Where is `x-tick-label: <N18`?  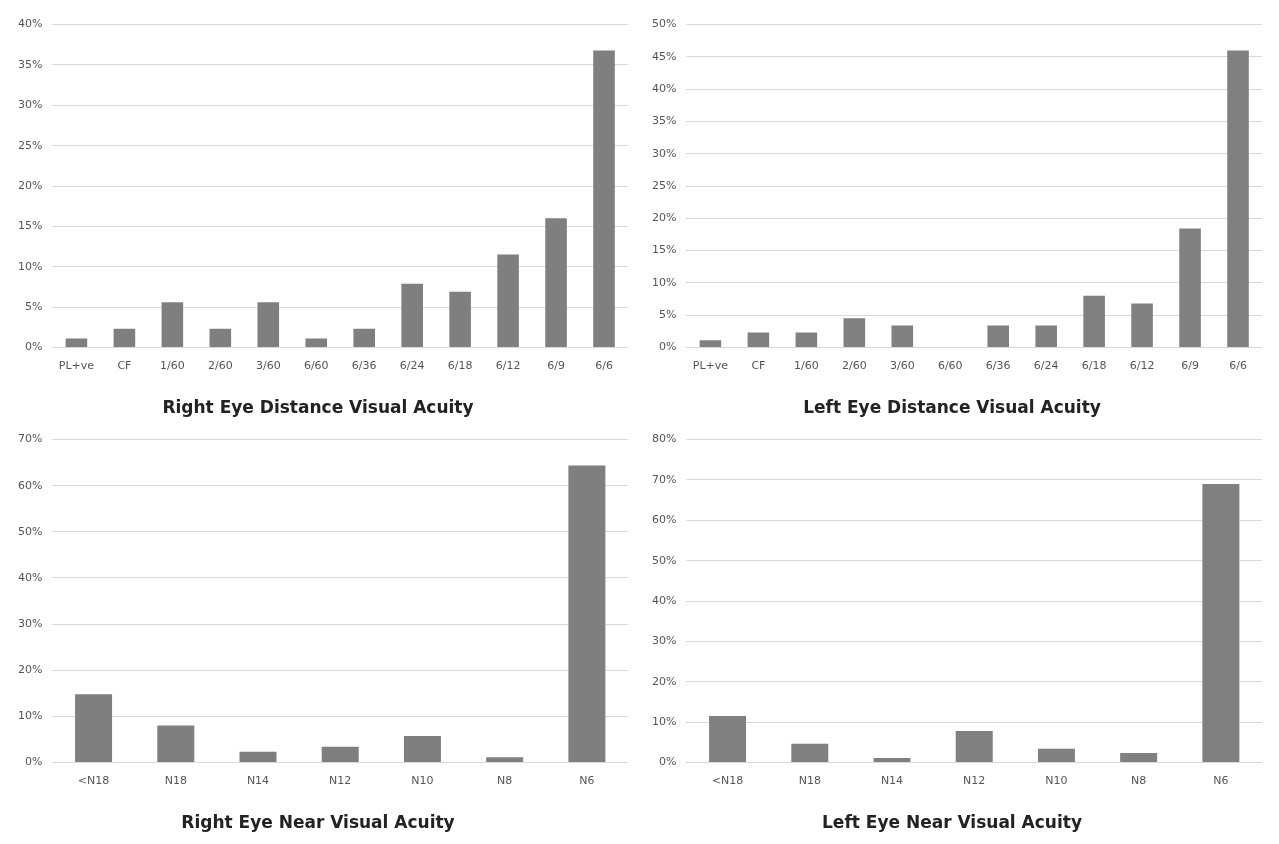 x-tick-label: <N18 is located at coordinates (727, 780).